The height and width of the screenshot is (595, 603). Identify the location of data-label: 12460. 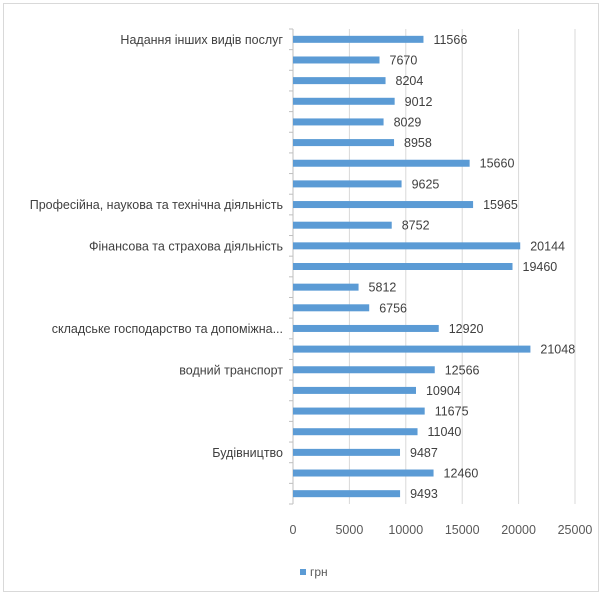
(461, 474).